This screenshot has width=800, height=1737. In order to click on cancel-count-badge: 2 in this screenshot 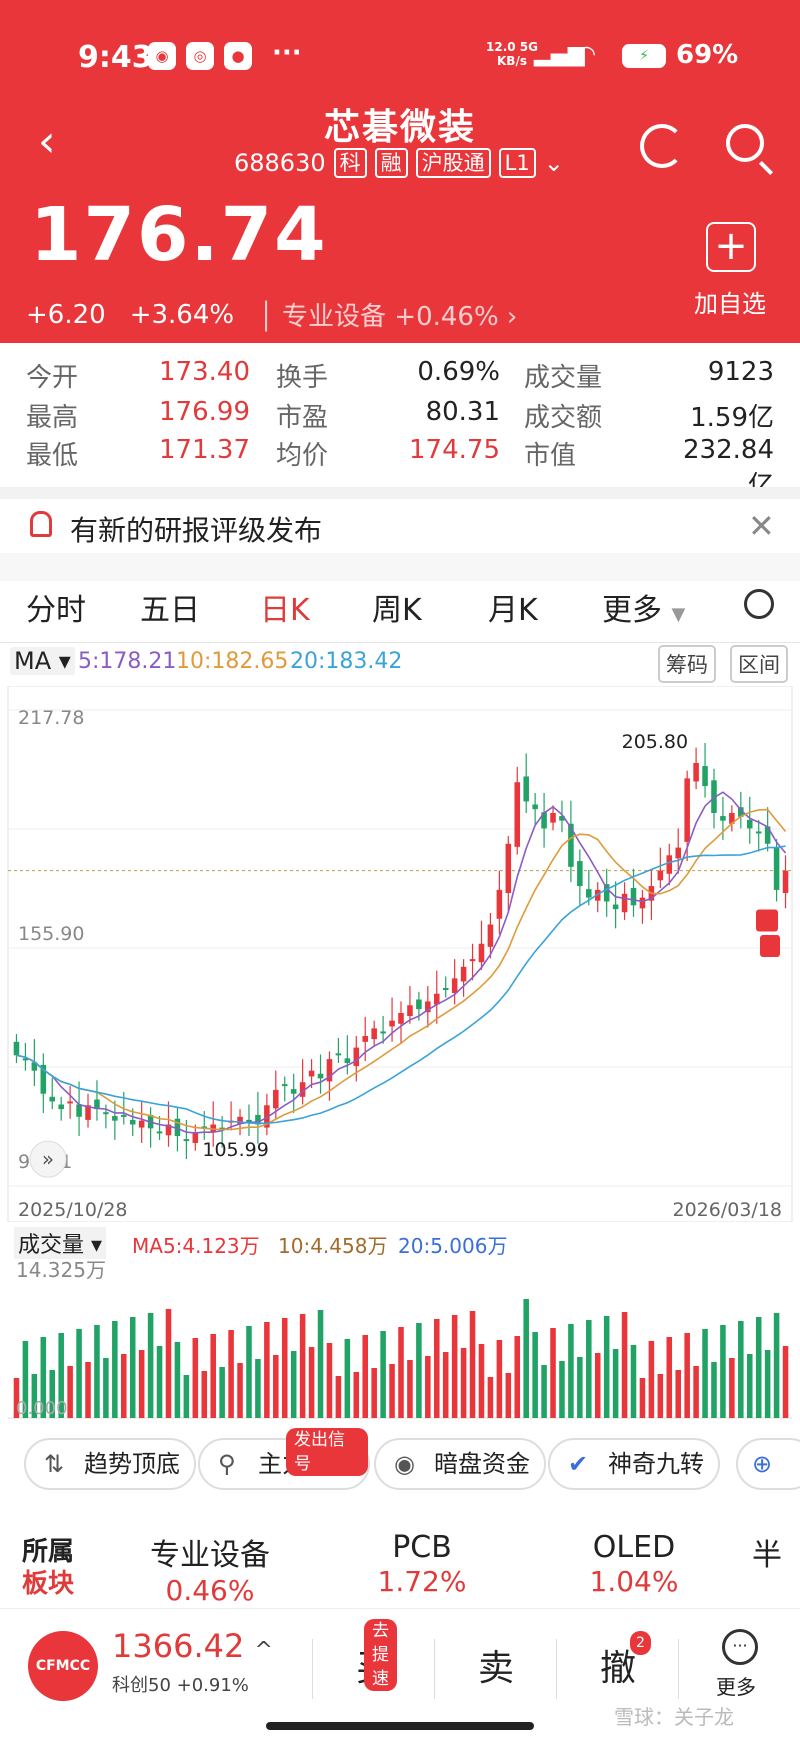, I will do `click(640, 1643)`.